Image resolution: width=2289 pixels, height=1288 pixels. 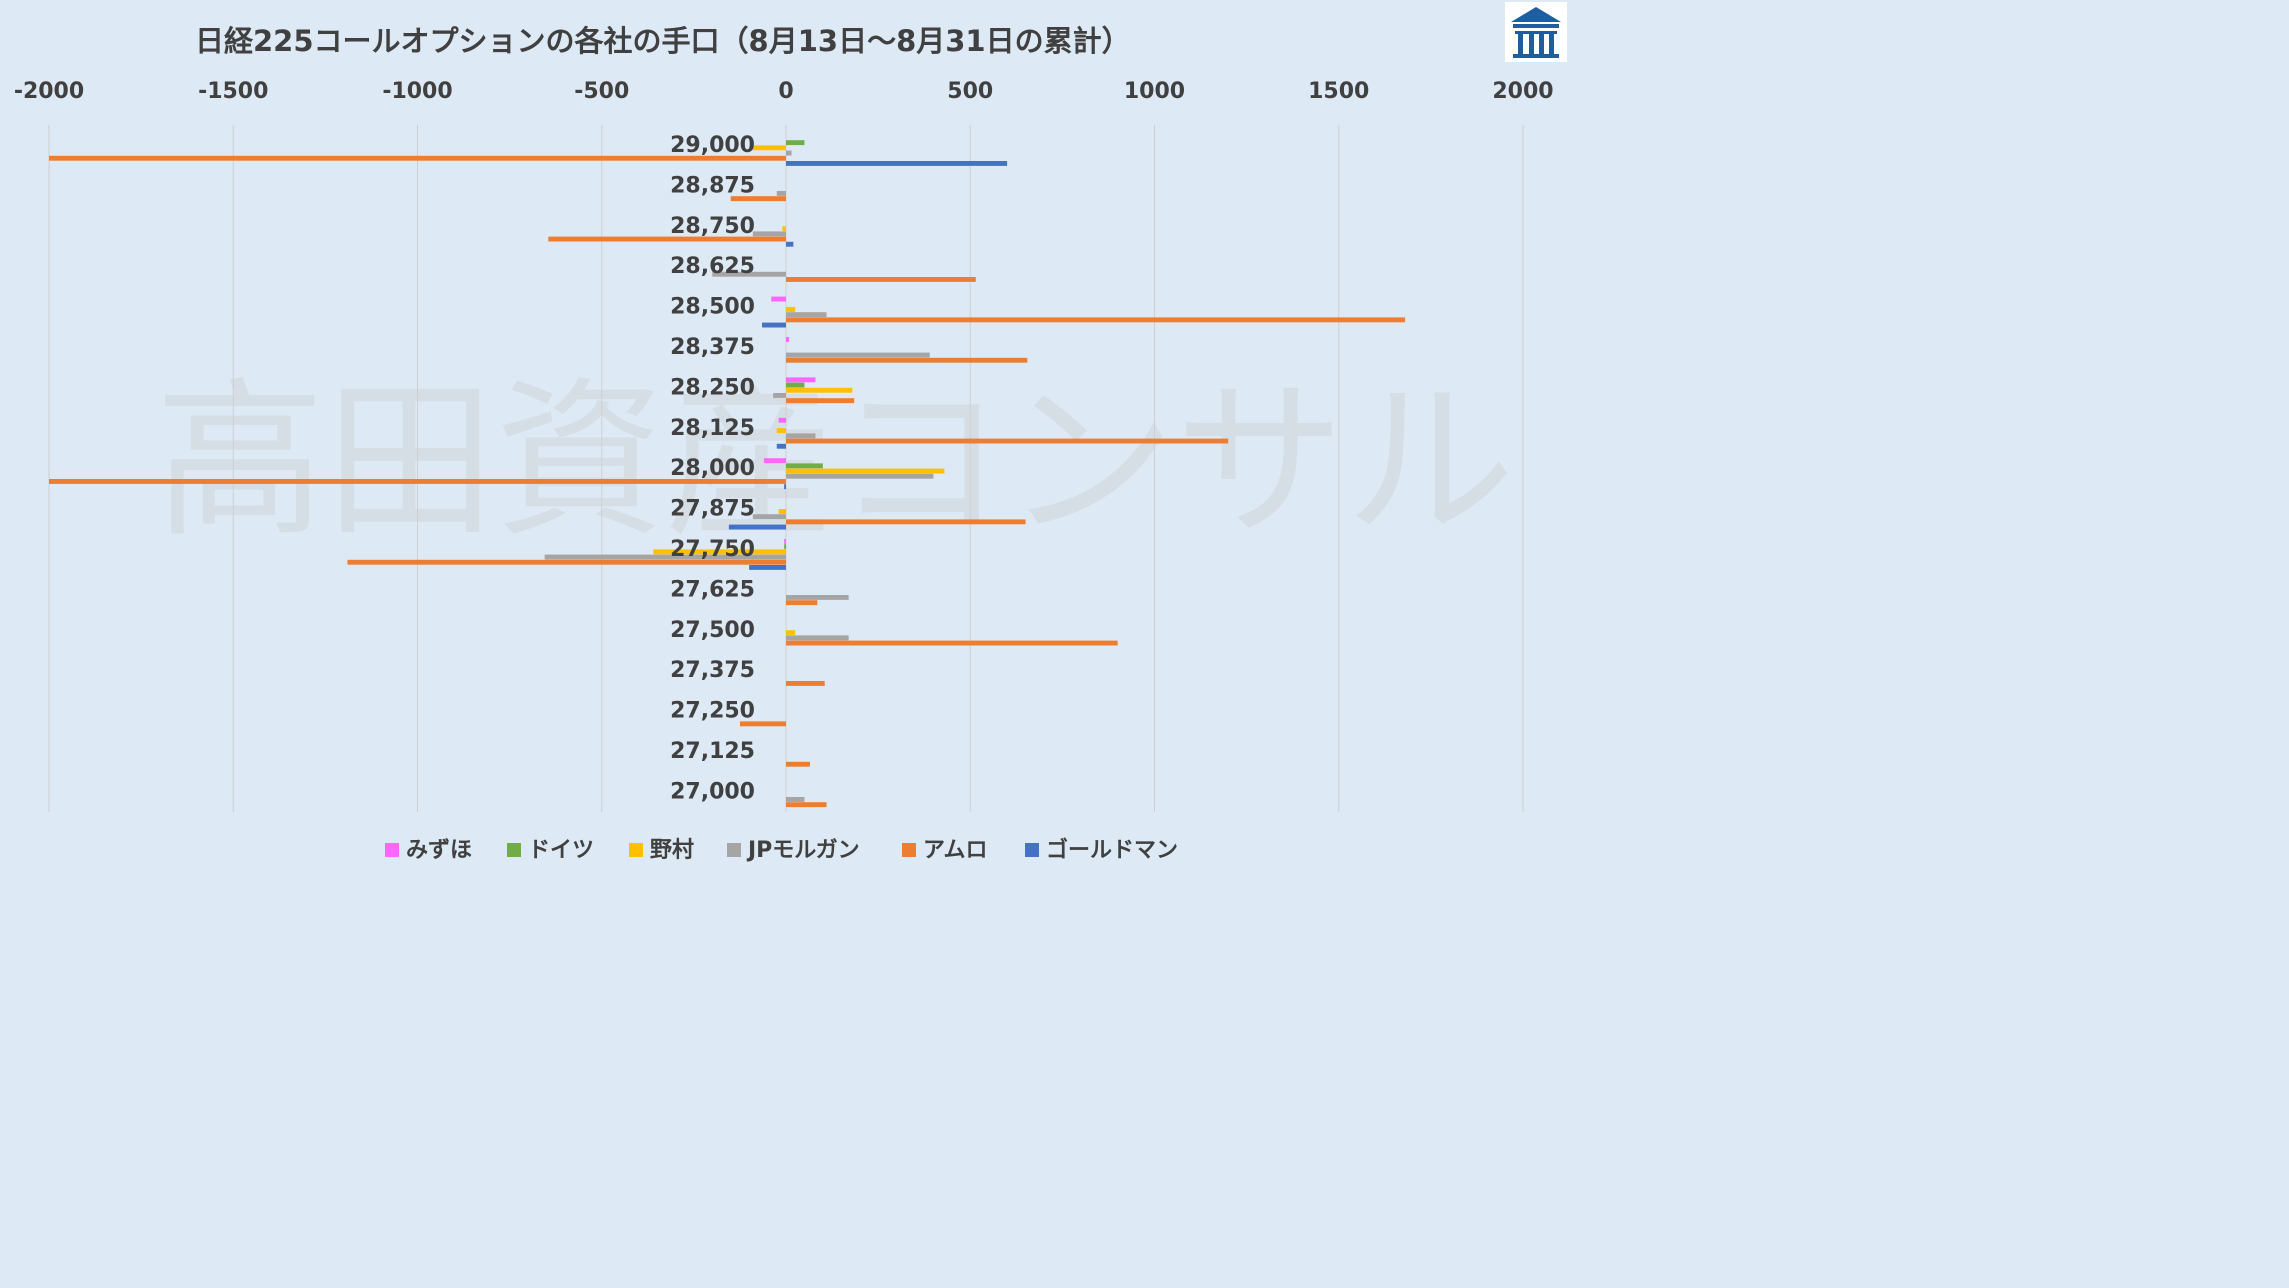 I want to click on category-label: 27,000, so click(x=712, y=791).